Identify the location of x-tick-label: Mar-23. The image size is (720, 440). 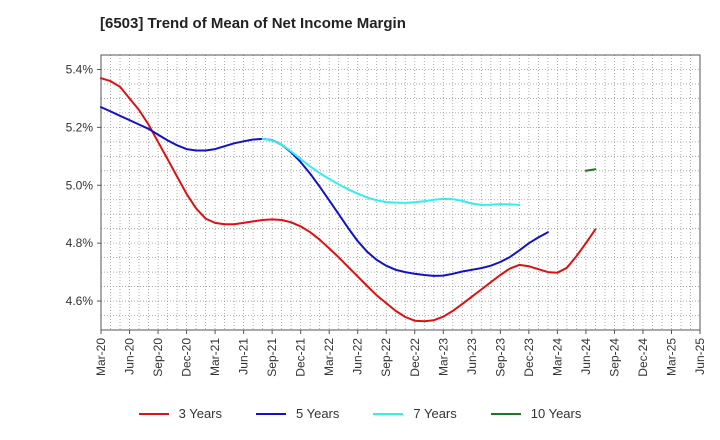
(443, 357).